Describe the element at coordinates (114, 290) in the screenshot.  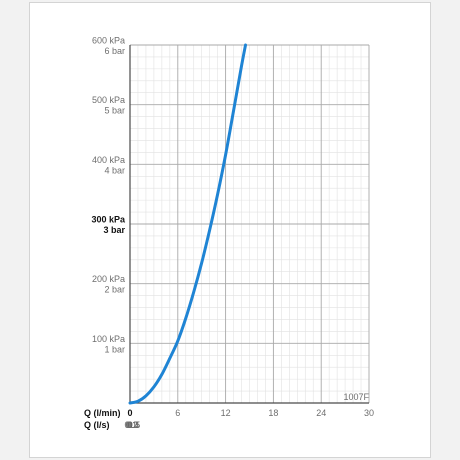
I see `y-tick-label-bar: 2 bar` at that location.